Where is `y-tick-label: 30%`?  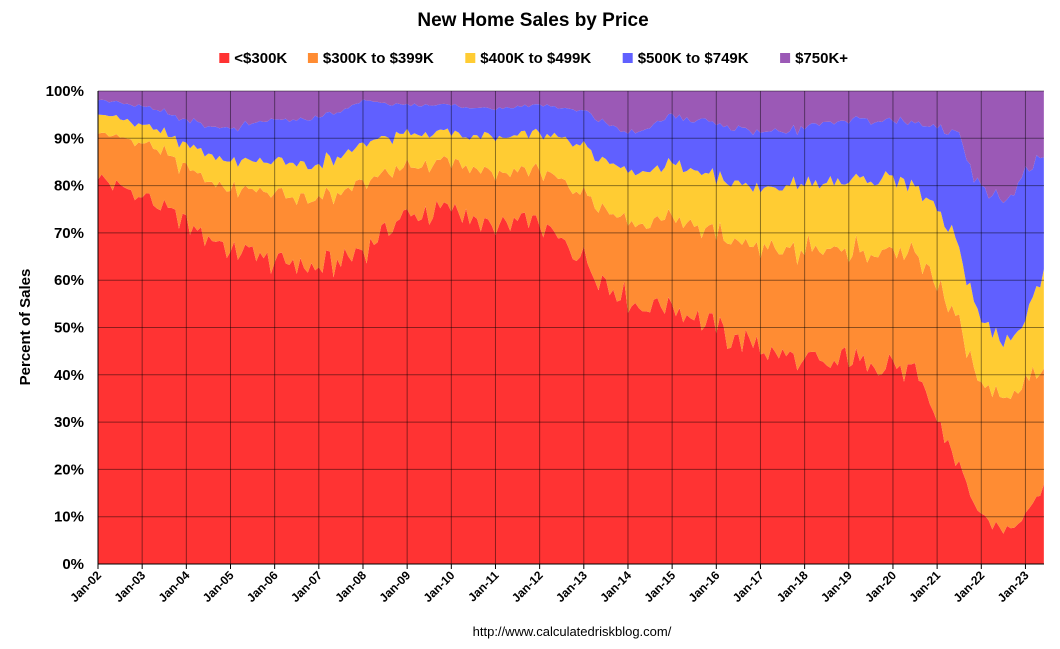 y-tick-label: 30% is located at coordinates (69, 422).